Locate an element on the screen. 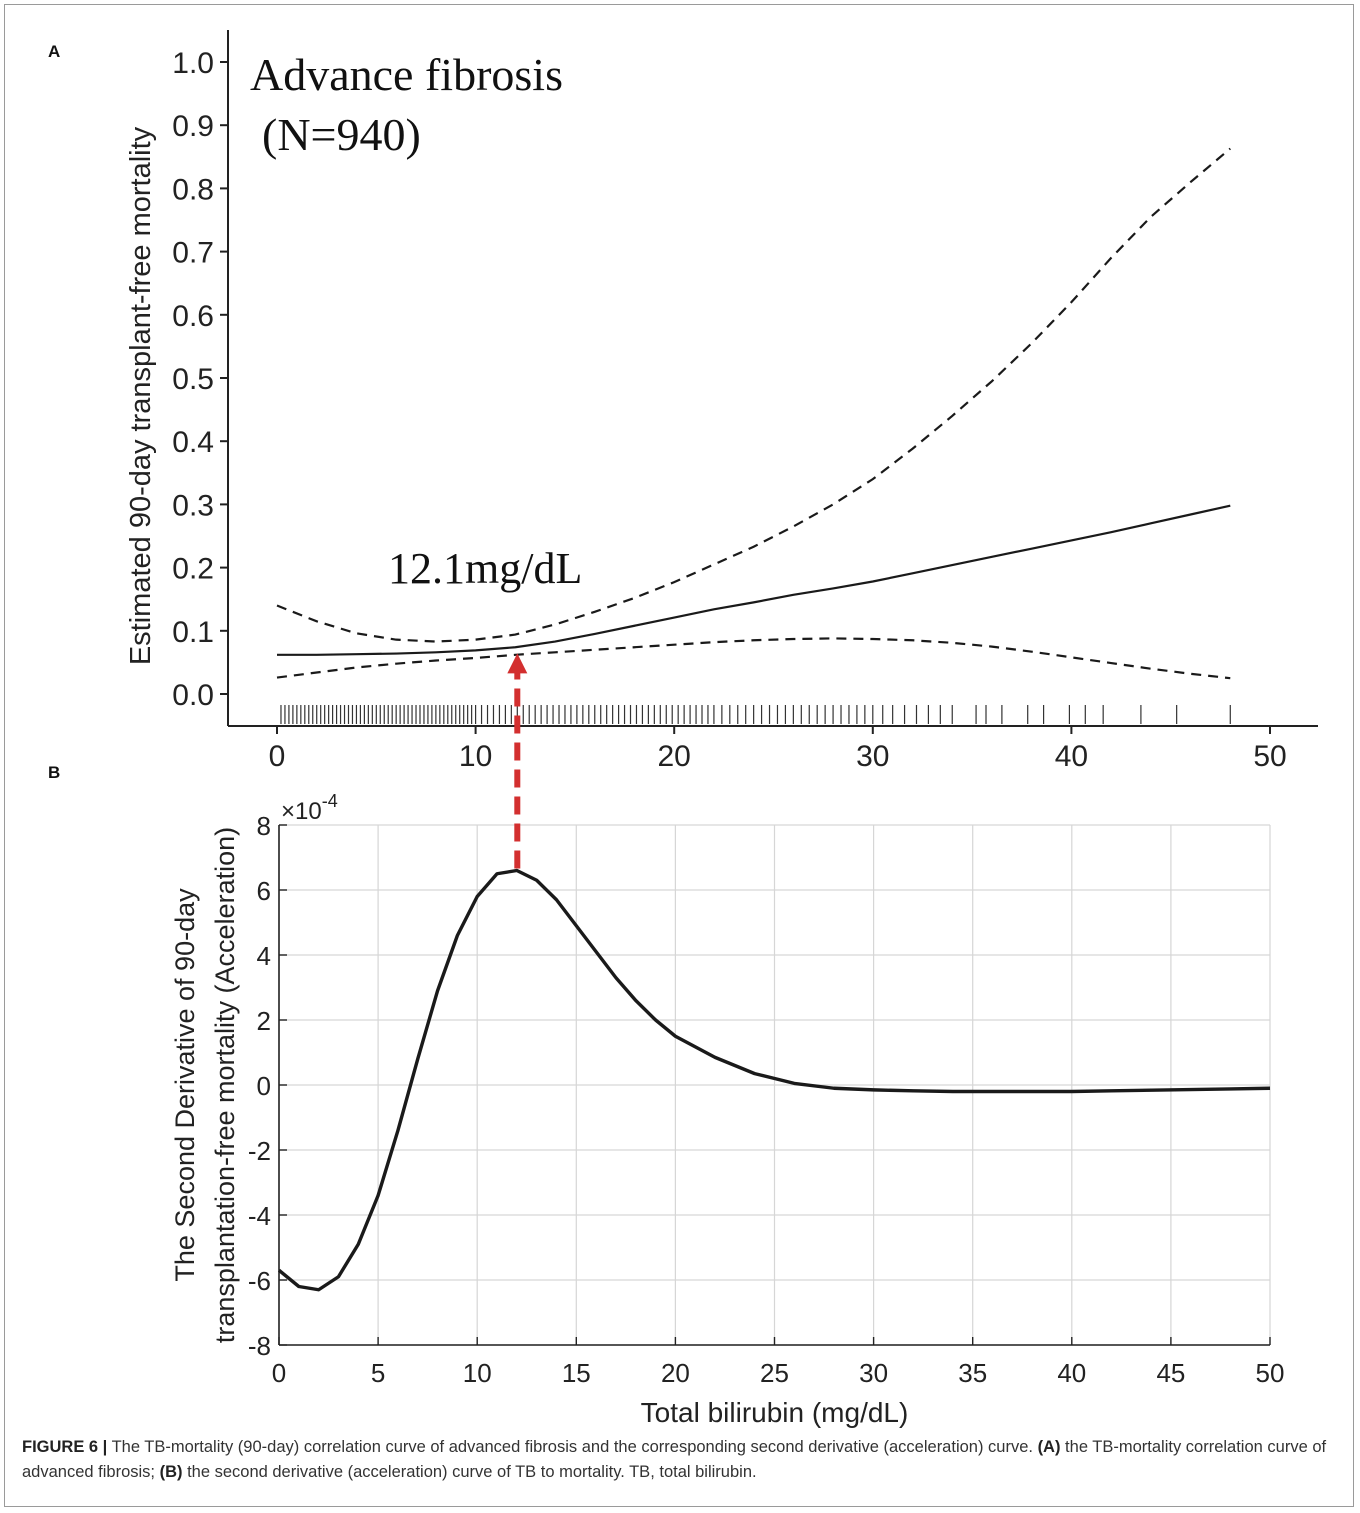 The width and height of the screenshot is (1360, 1513). panel-label-b: B is located at coordinates (54, 772).